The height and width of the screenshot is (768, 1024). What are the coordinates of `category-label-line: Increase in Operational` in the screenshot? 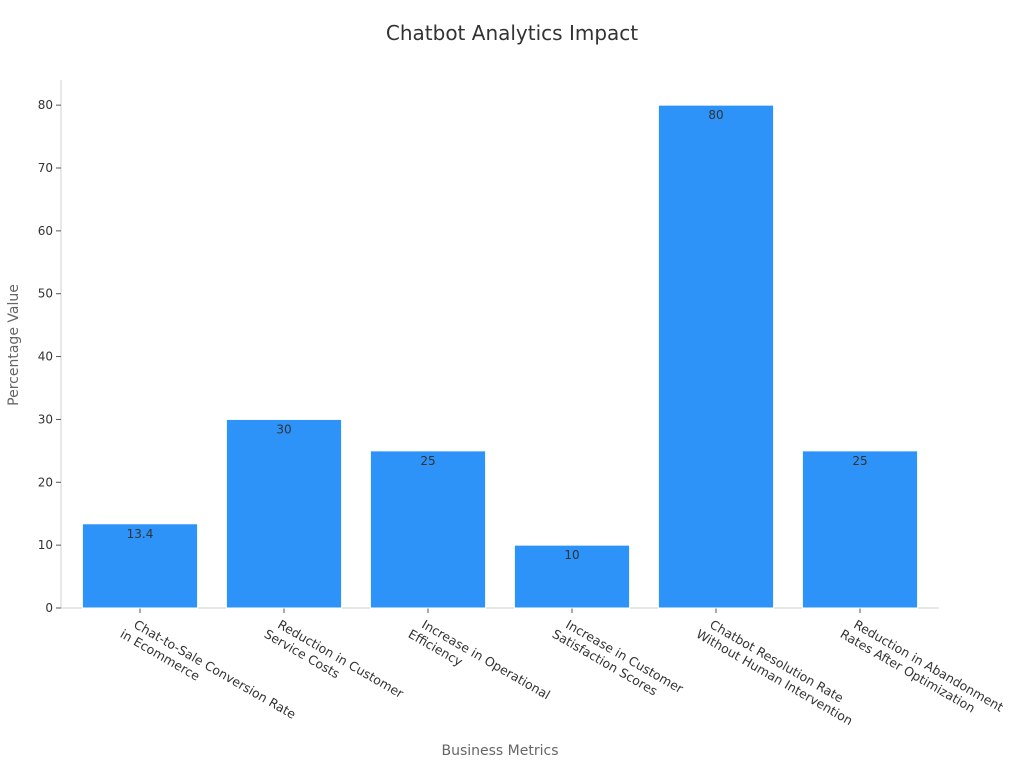 It's located at (486, 660).